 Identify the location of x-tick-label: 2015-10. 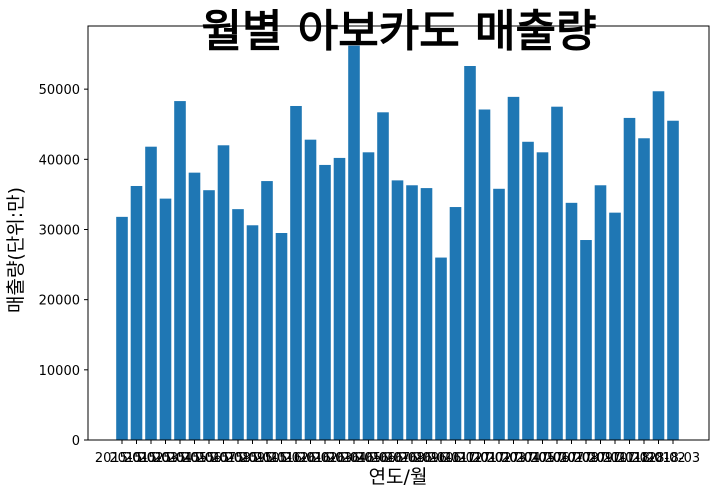
(252, 458).